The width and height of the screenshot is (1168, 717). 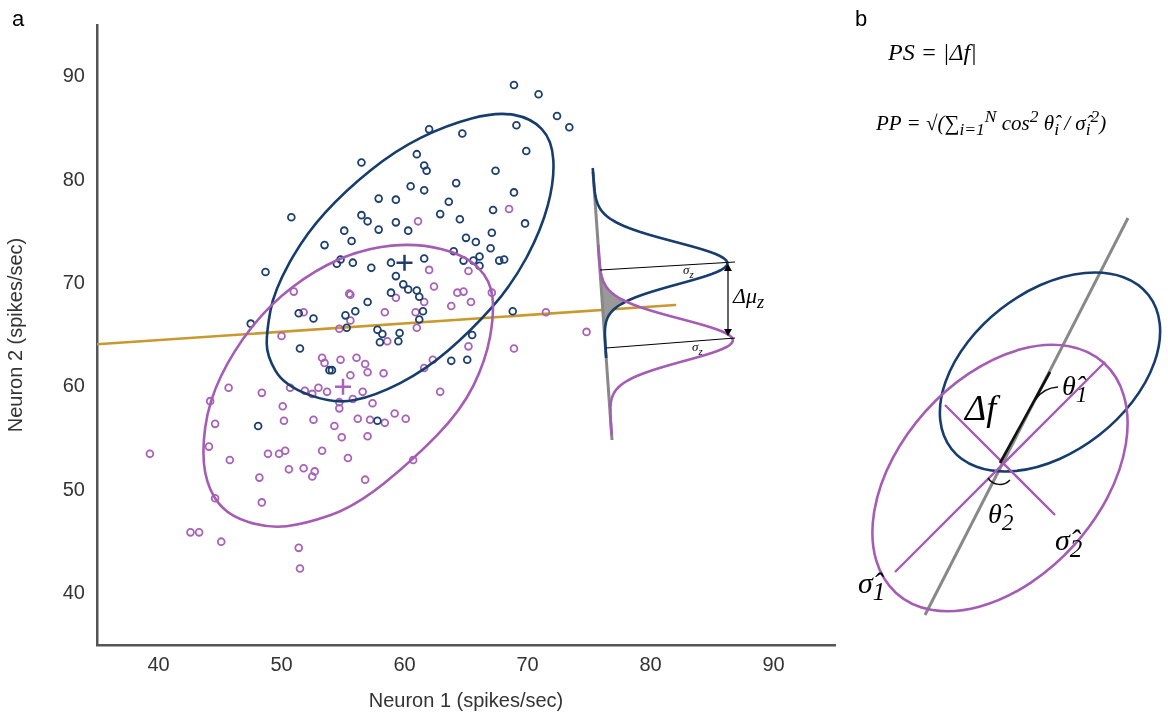 I want to click on text: σ̂$_{1}$, so click(x=872, y=585).